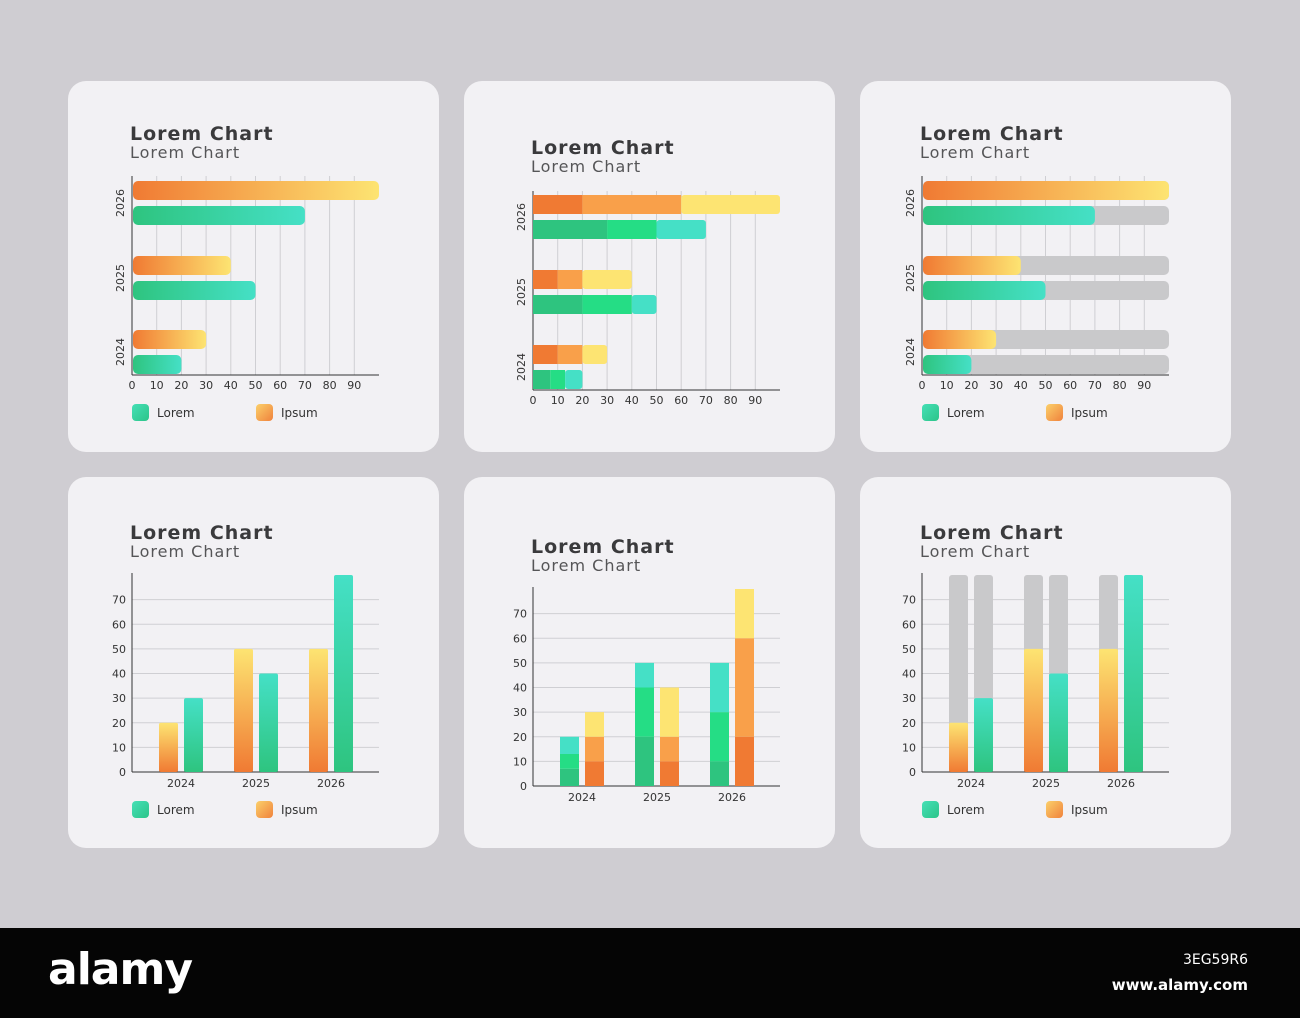  I want to click on x-tick-label: 60, so click(1070, 385).